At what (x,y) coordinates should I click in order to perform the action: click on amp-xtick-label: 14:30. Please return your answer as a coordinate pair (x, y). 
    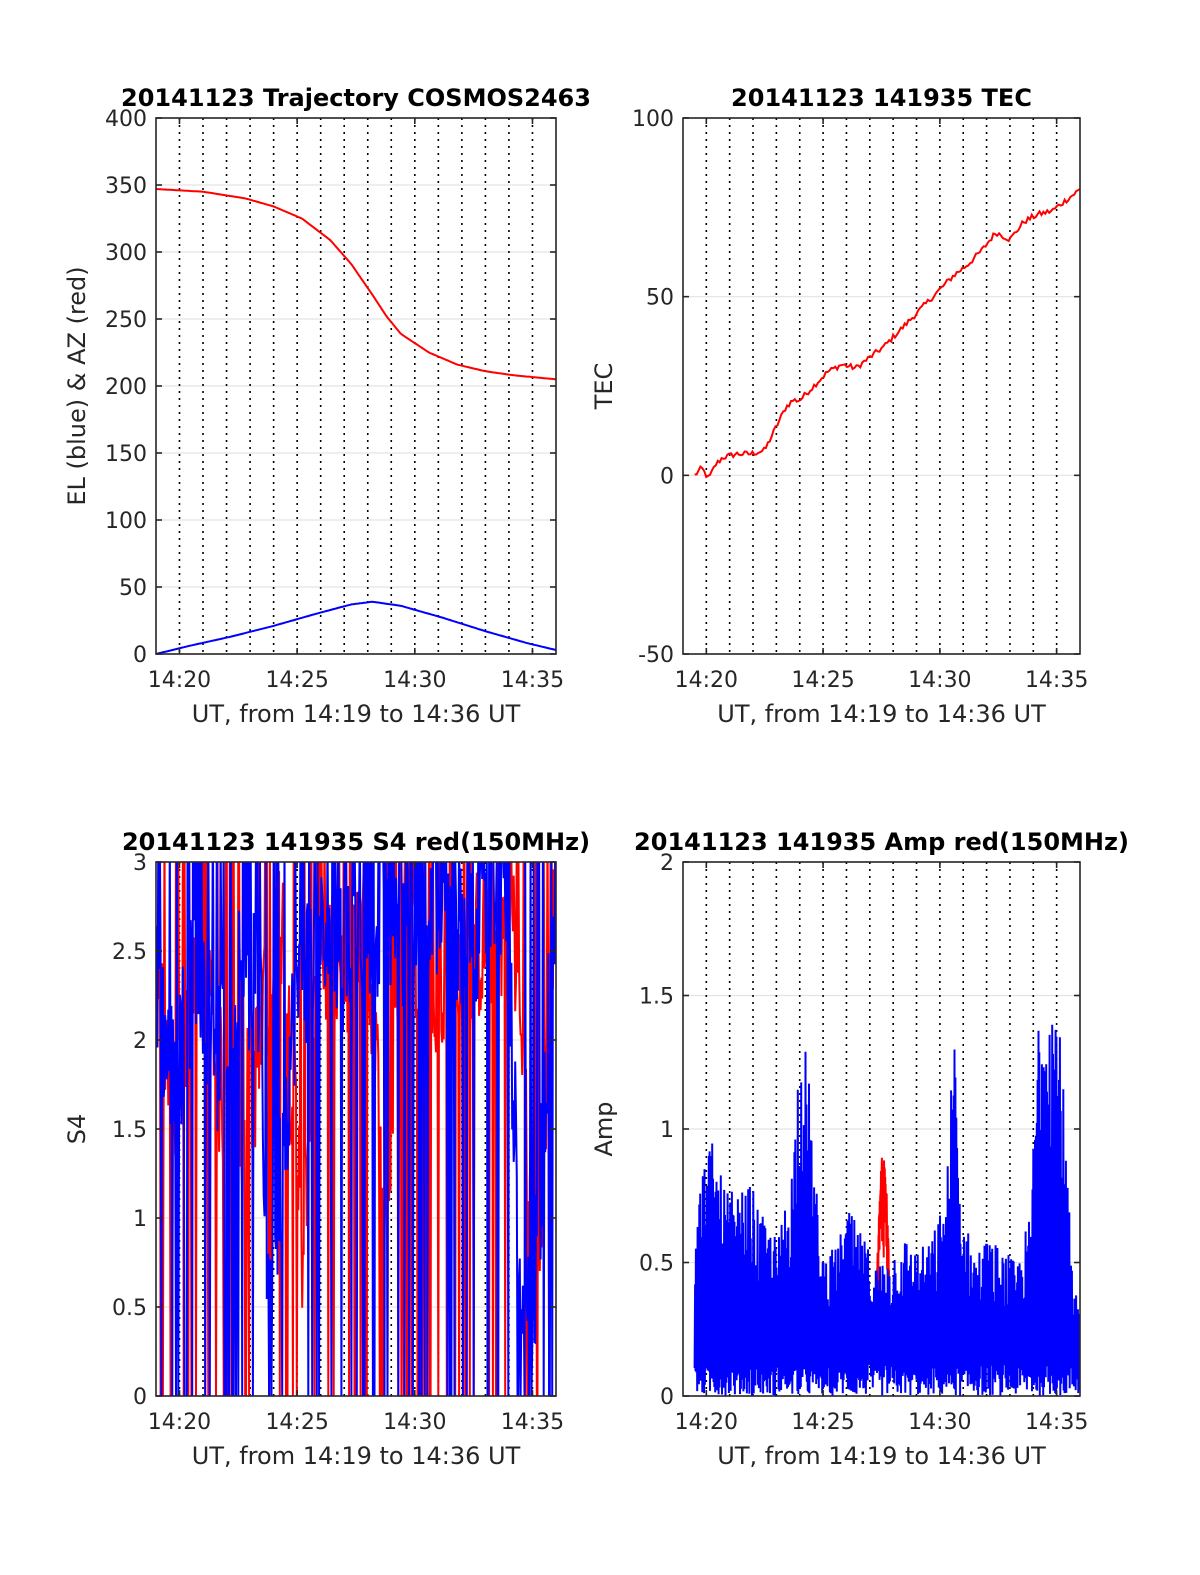
    Looking at the image, I should click on (939, 1422).